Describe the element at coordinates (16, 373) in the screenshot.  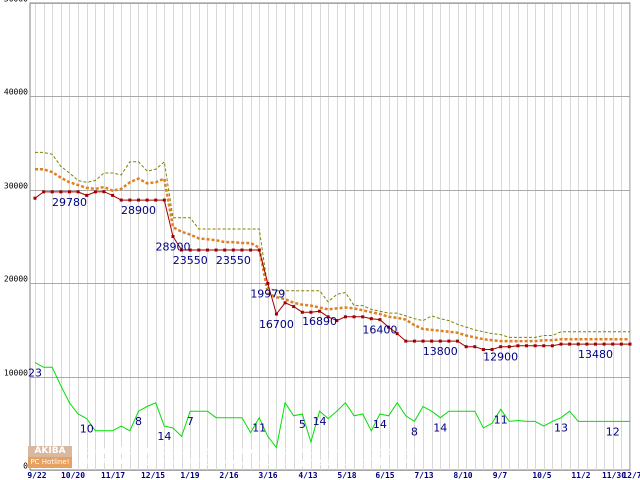
I see `y-tick-label: 10000` at that location.